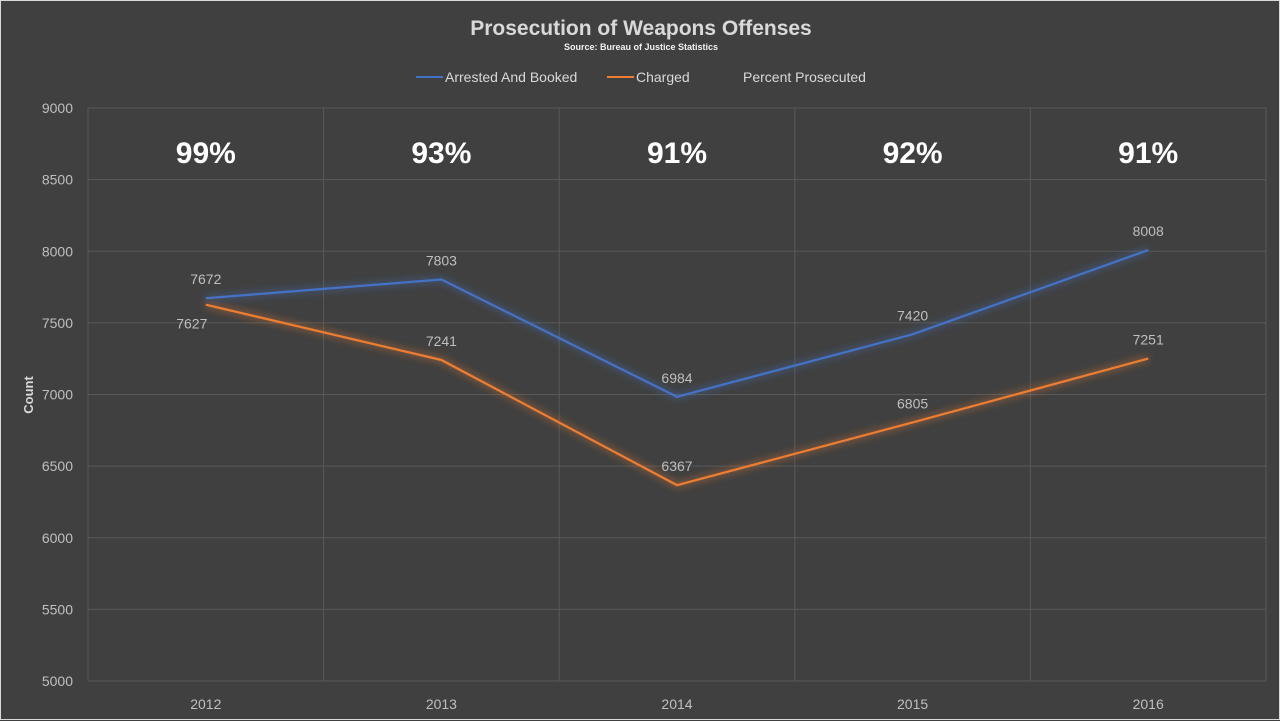 The image size is (1280, 721). What do you see at coordinates (913, 153) in the screenshot?
I see `percent-label: 92%` at bounding box center [913, 153].